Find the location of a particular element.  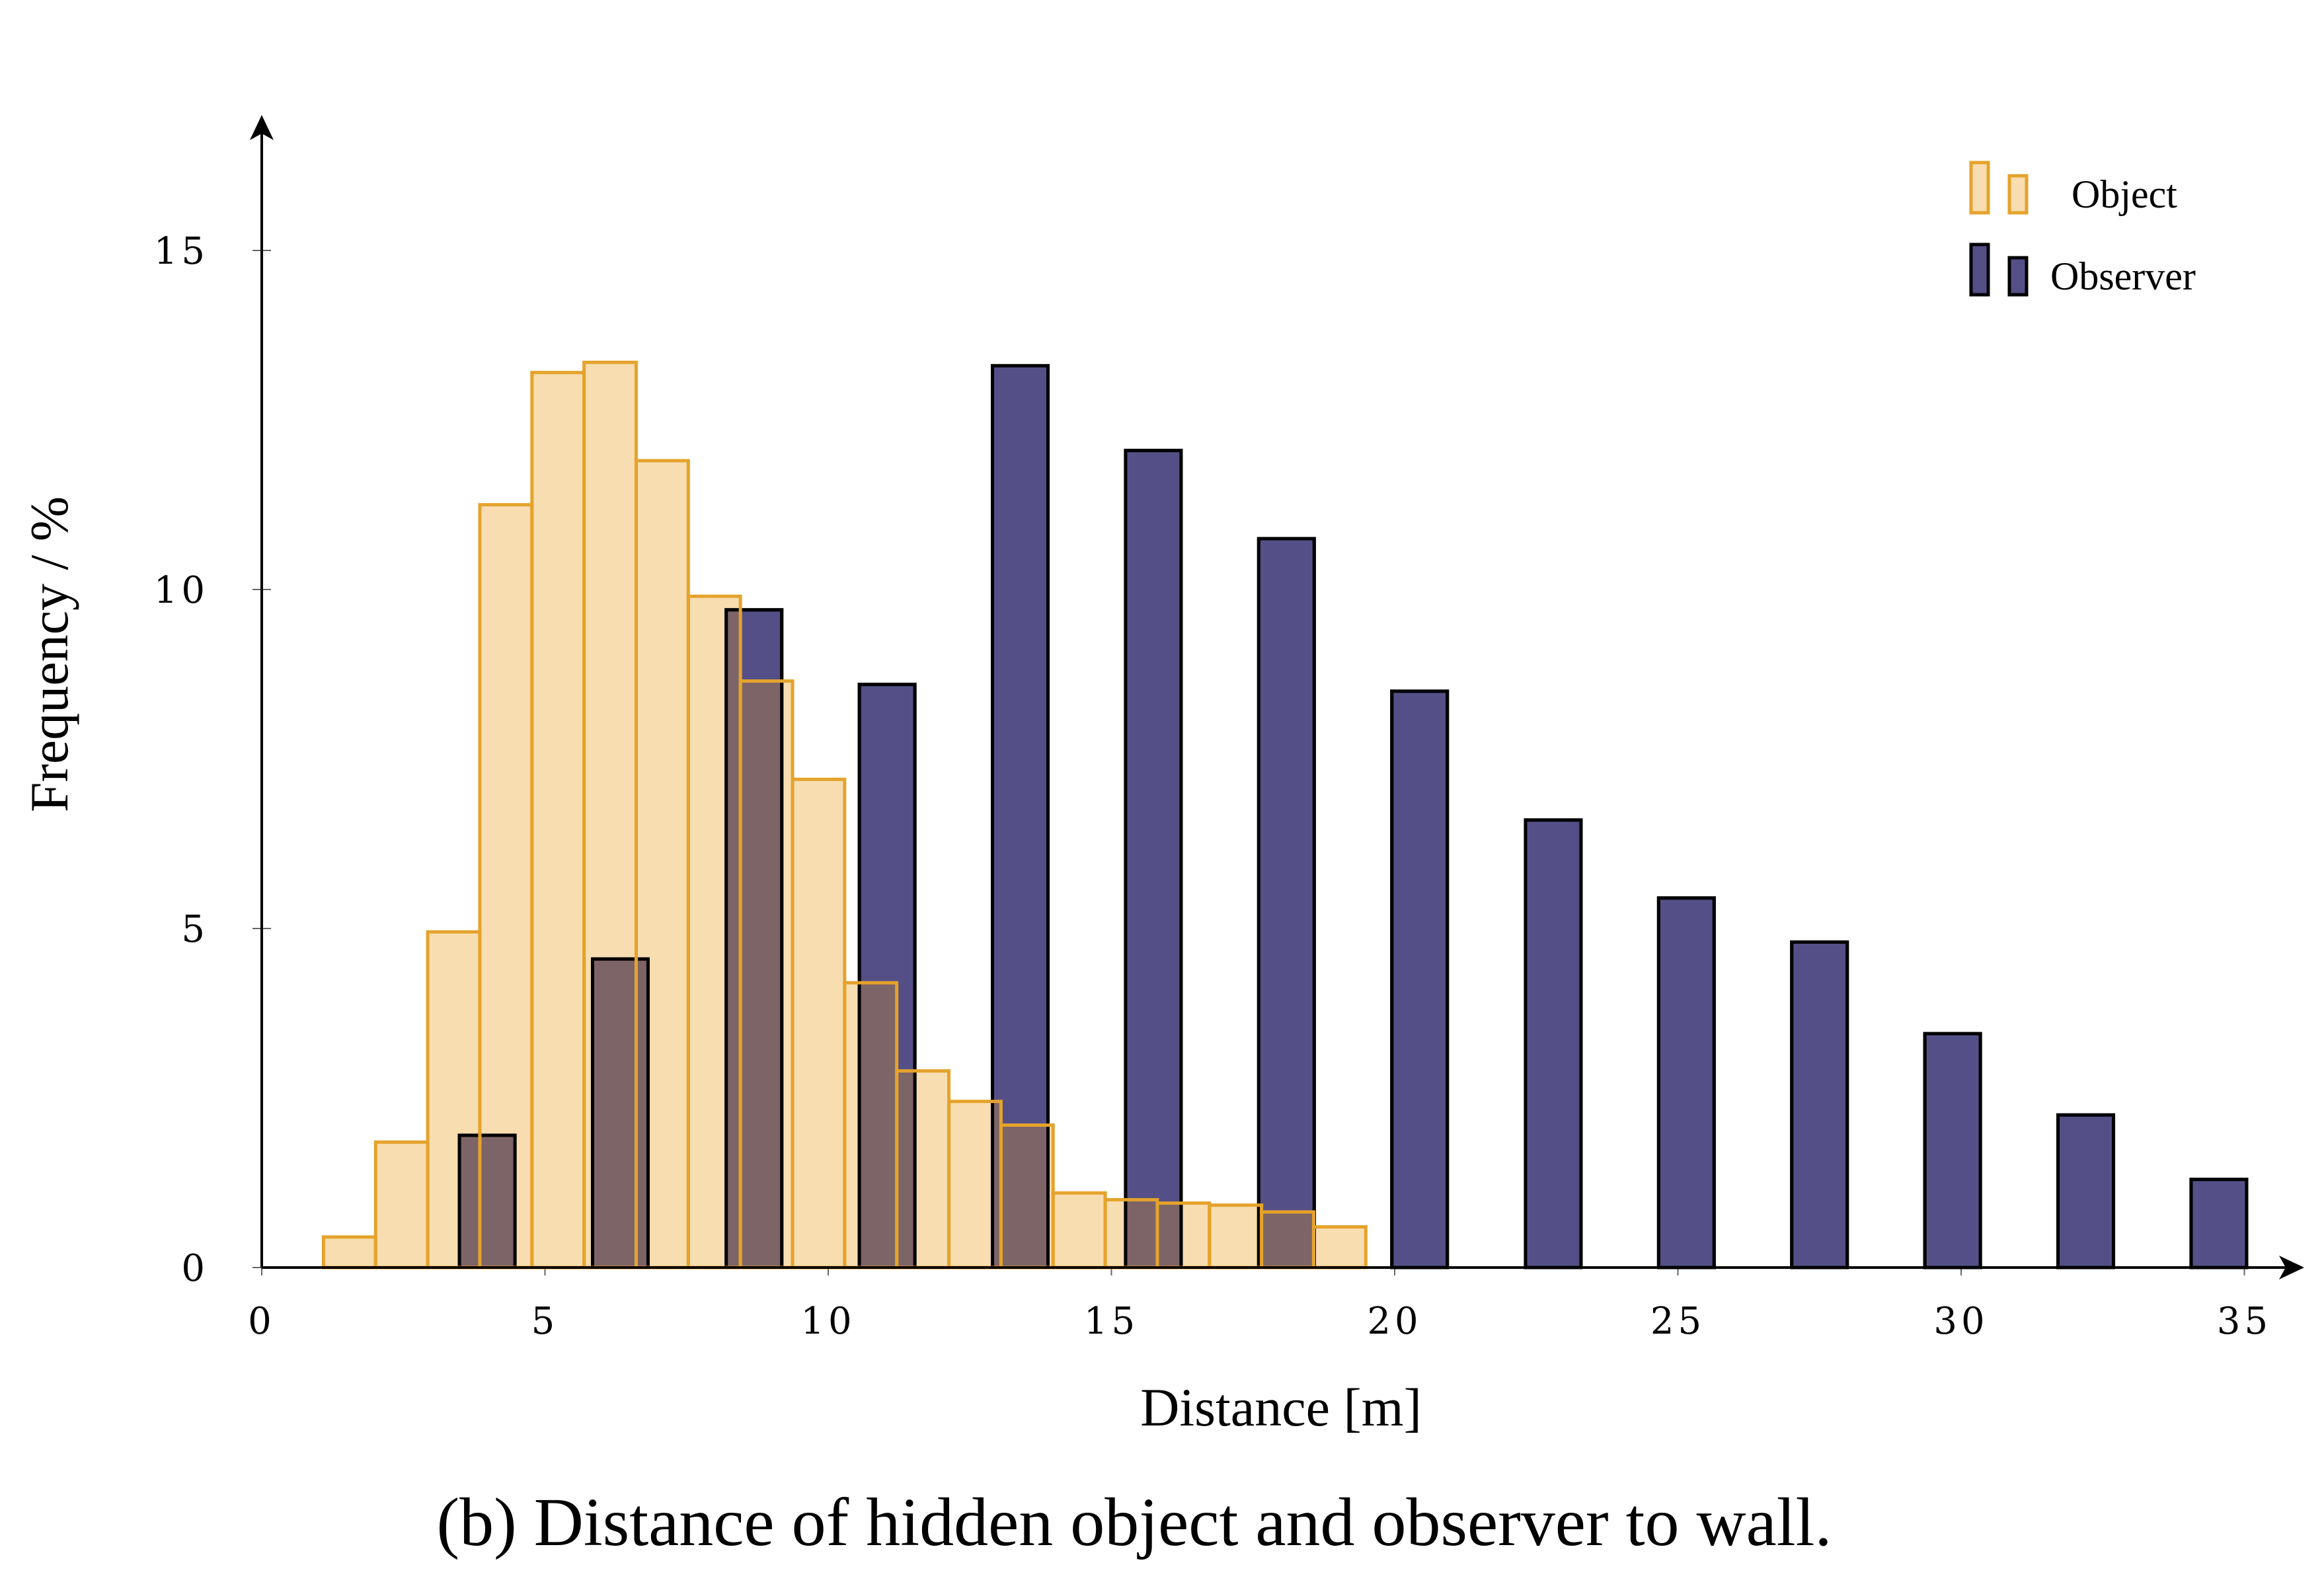

y-tick-label: 10 is located at coordinates (182, 591).